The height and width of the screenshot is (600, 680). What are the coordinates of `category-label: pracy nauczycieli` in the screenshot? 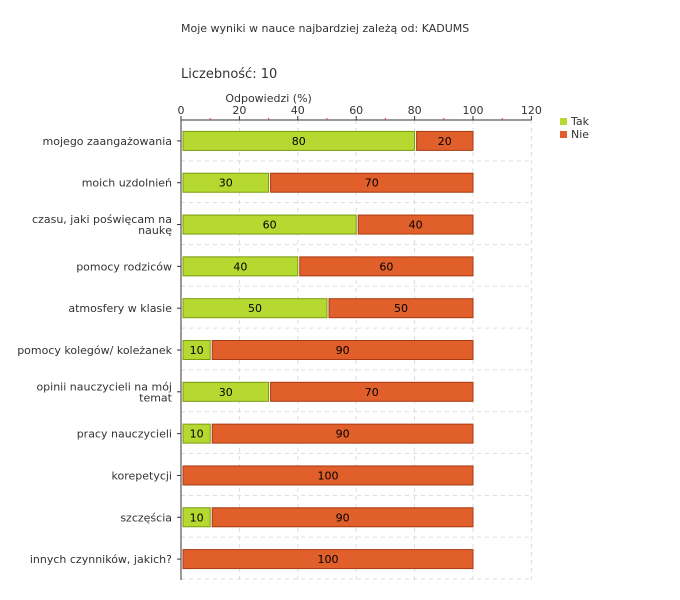 It's located at (124, 434).